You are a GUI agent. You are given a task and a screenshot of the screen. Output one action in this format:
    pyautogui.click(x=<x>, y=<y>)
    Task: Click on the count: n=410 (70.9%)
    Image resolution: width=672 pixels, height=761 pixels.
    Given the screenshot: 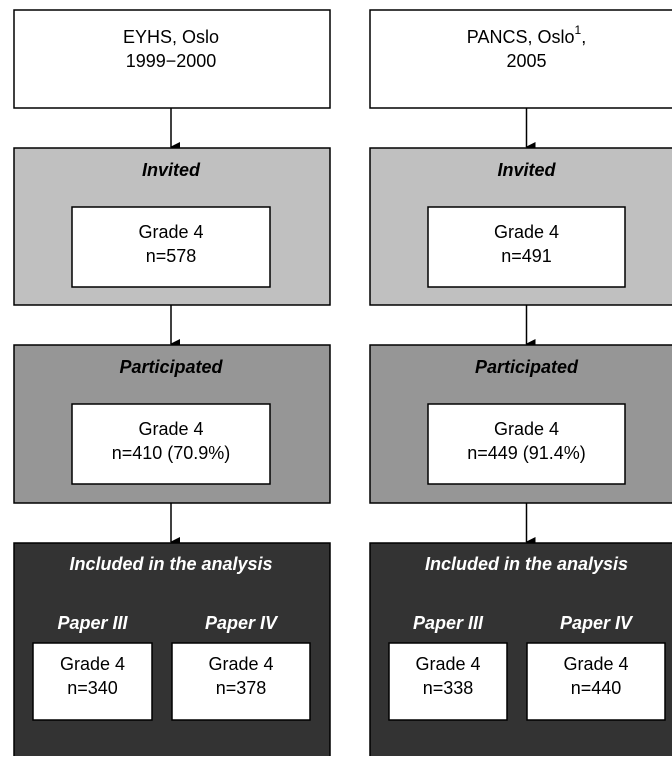 What is the action you would take?
    pyautogui.click(x=171, y=453)
    